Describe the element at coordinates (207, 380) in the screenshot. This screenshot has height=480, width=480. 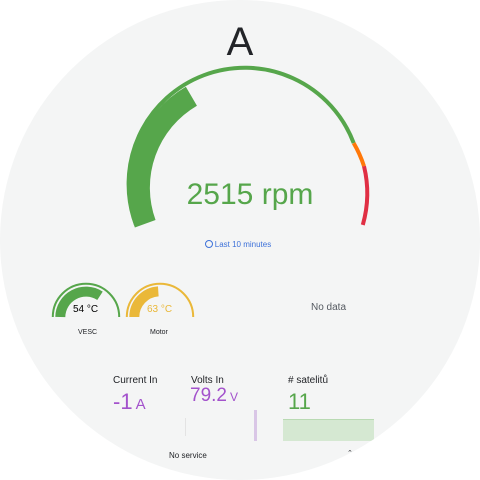
I see `volts-in-title: Volts In` at that location.